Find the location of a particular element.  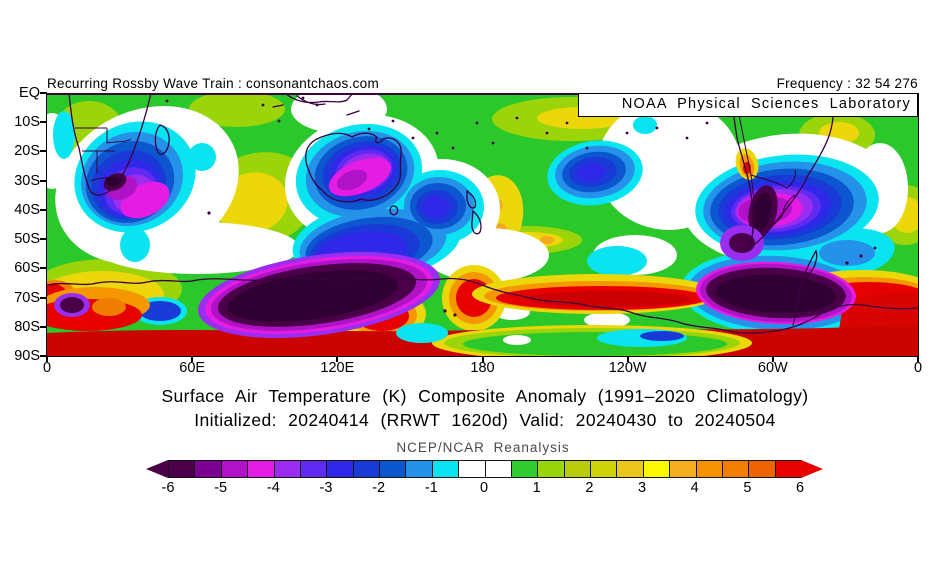

colorbar-tick-label: 0 is located at coordinates (484, 488).